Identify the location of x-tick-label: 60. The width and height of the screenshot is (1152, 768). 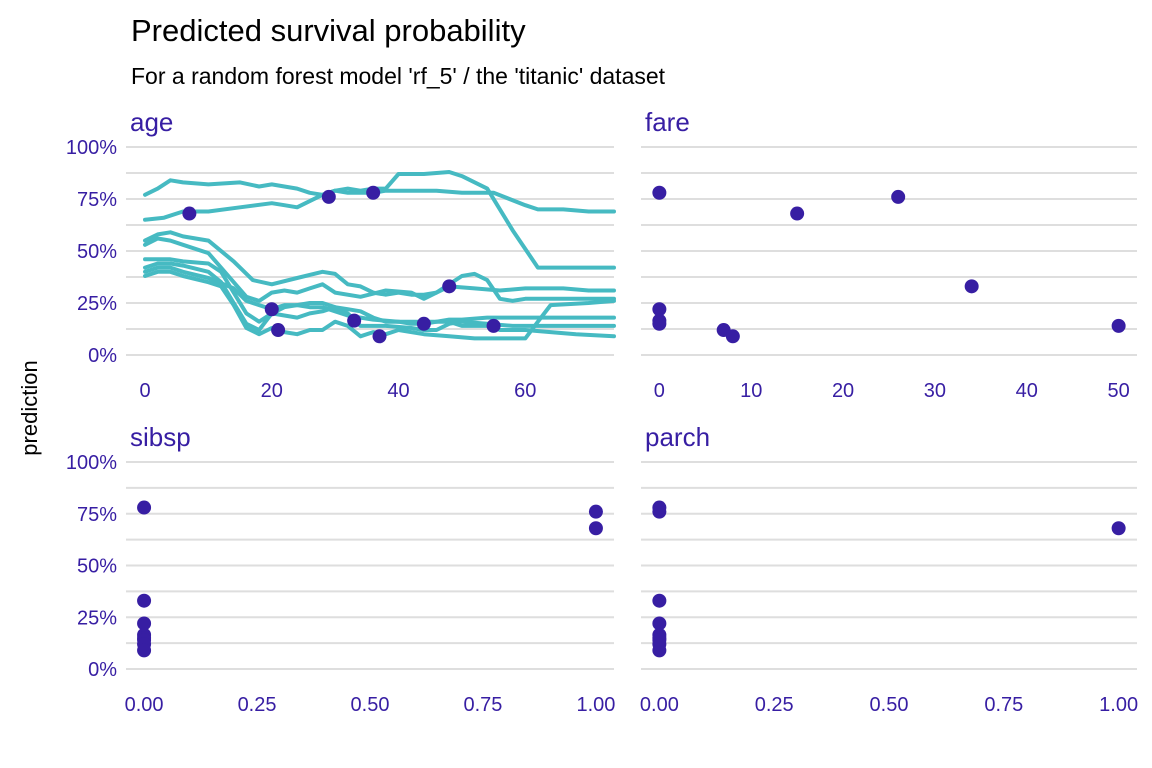
(525, 391).